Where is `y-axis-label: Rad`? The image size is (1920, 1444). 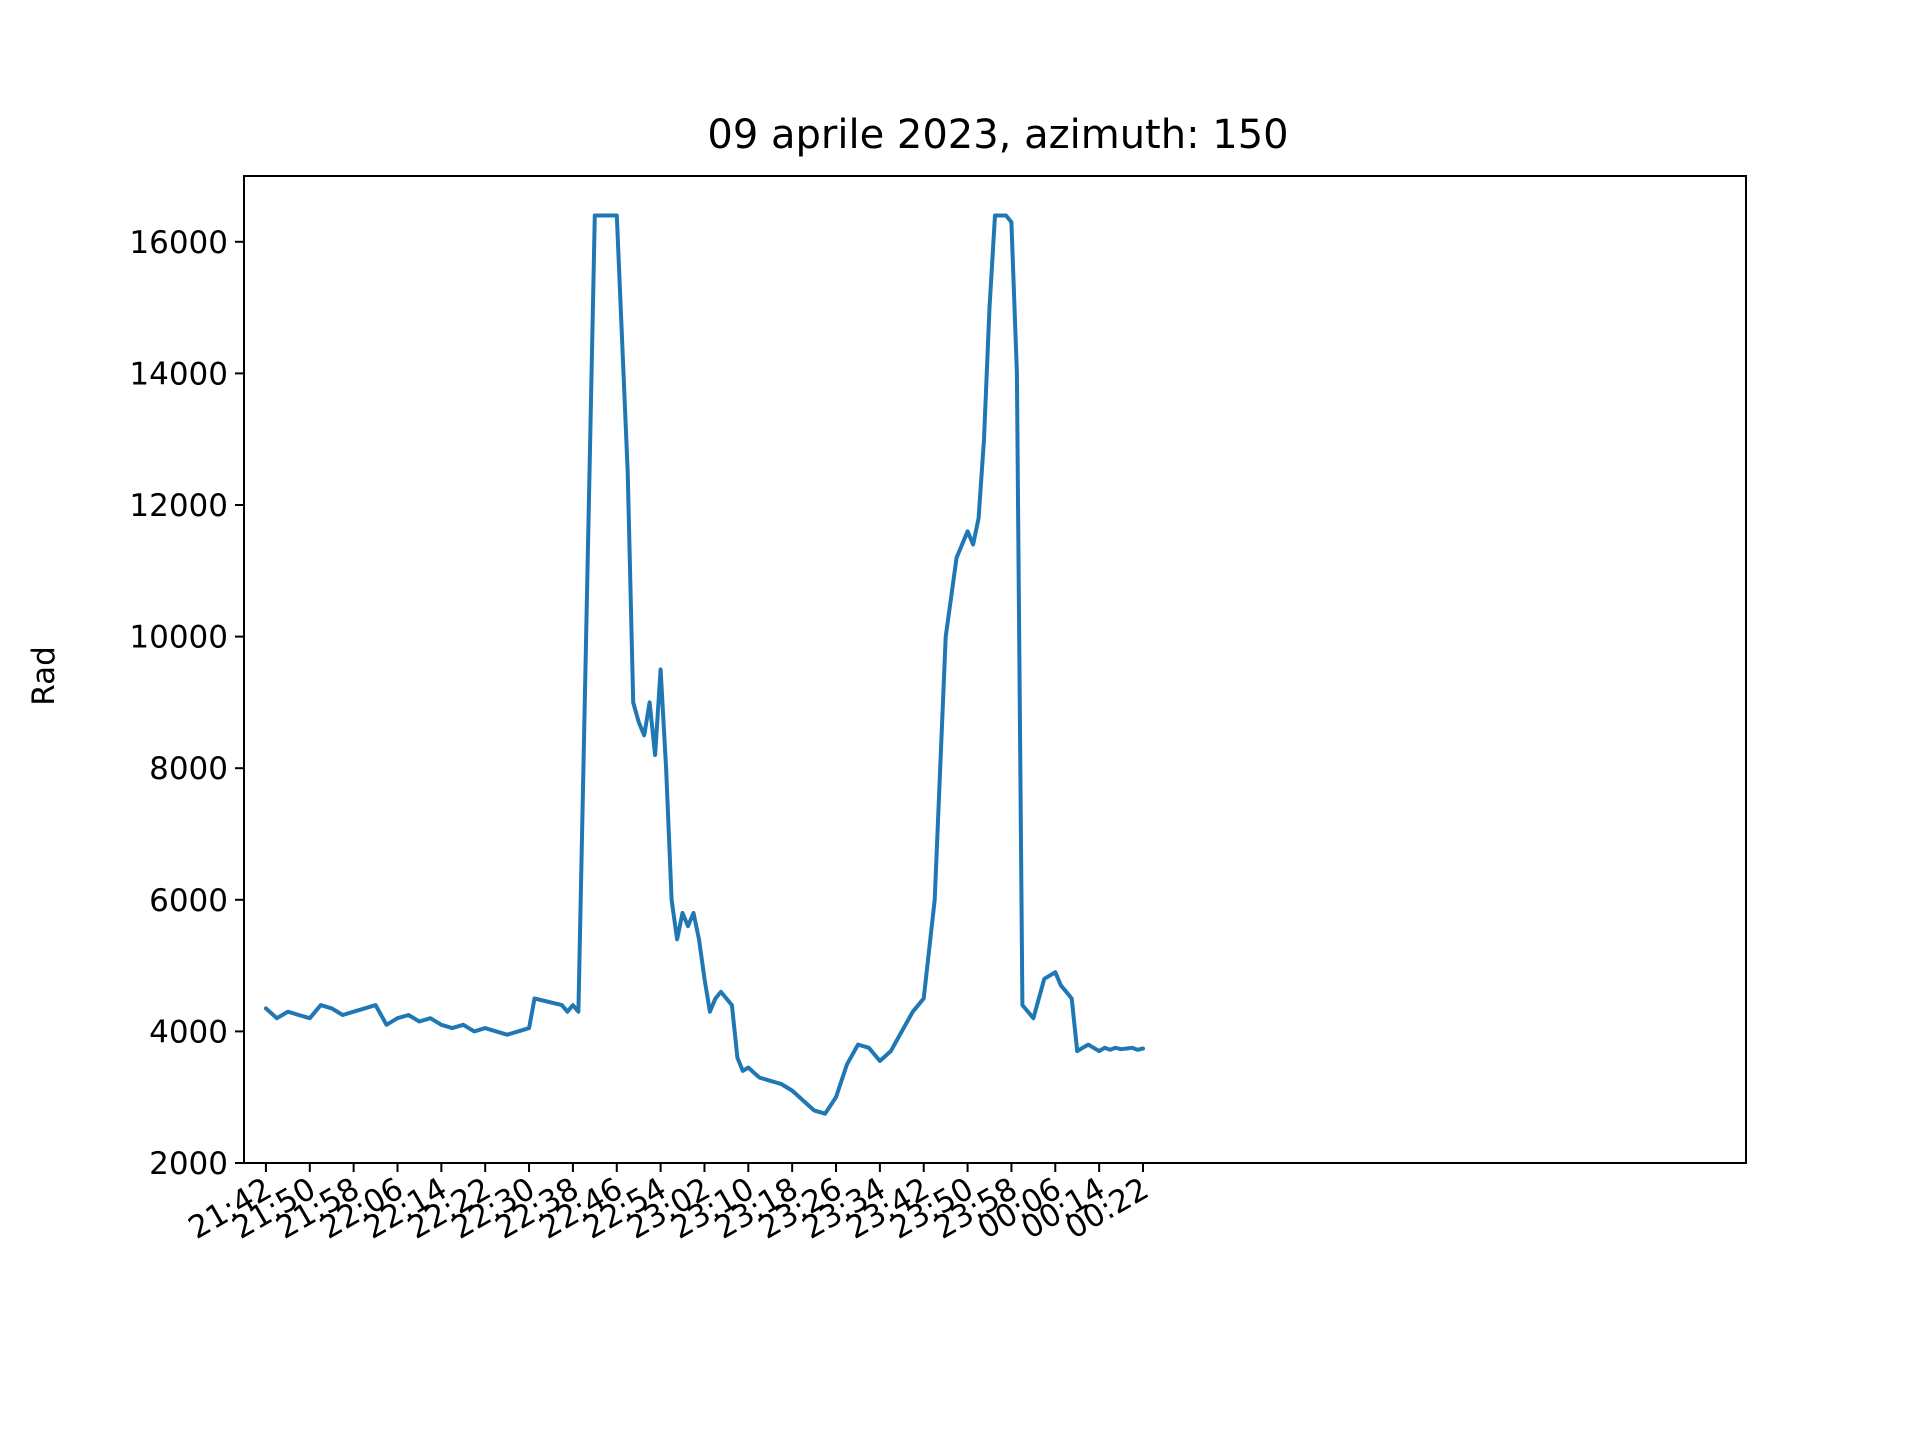 y-axis-label: Rad is located at coordinates (44, 676).